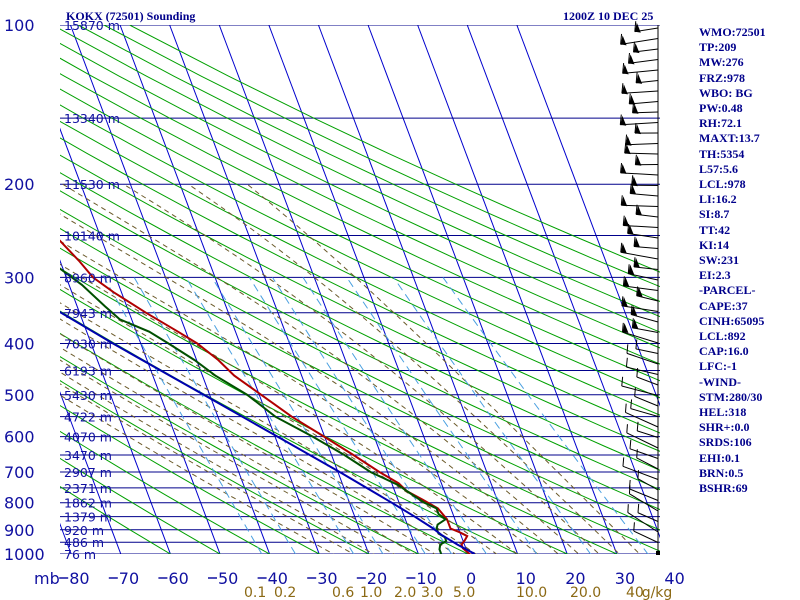  Describe the element at coordinates (19, 395) in the screenshot. I see `pressure-label: 500` at that location.